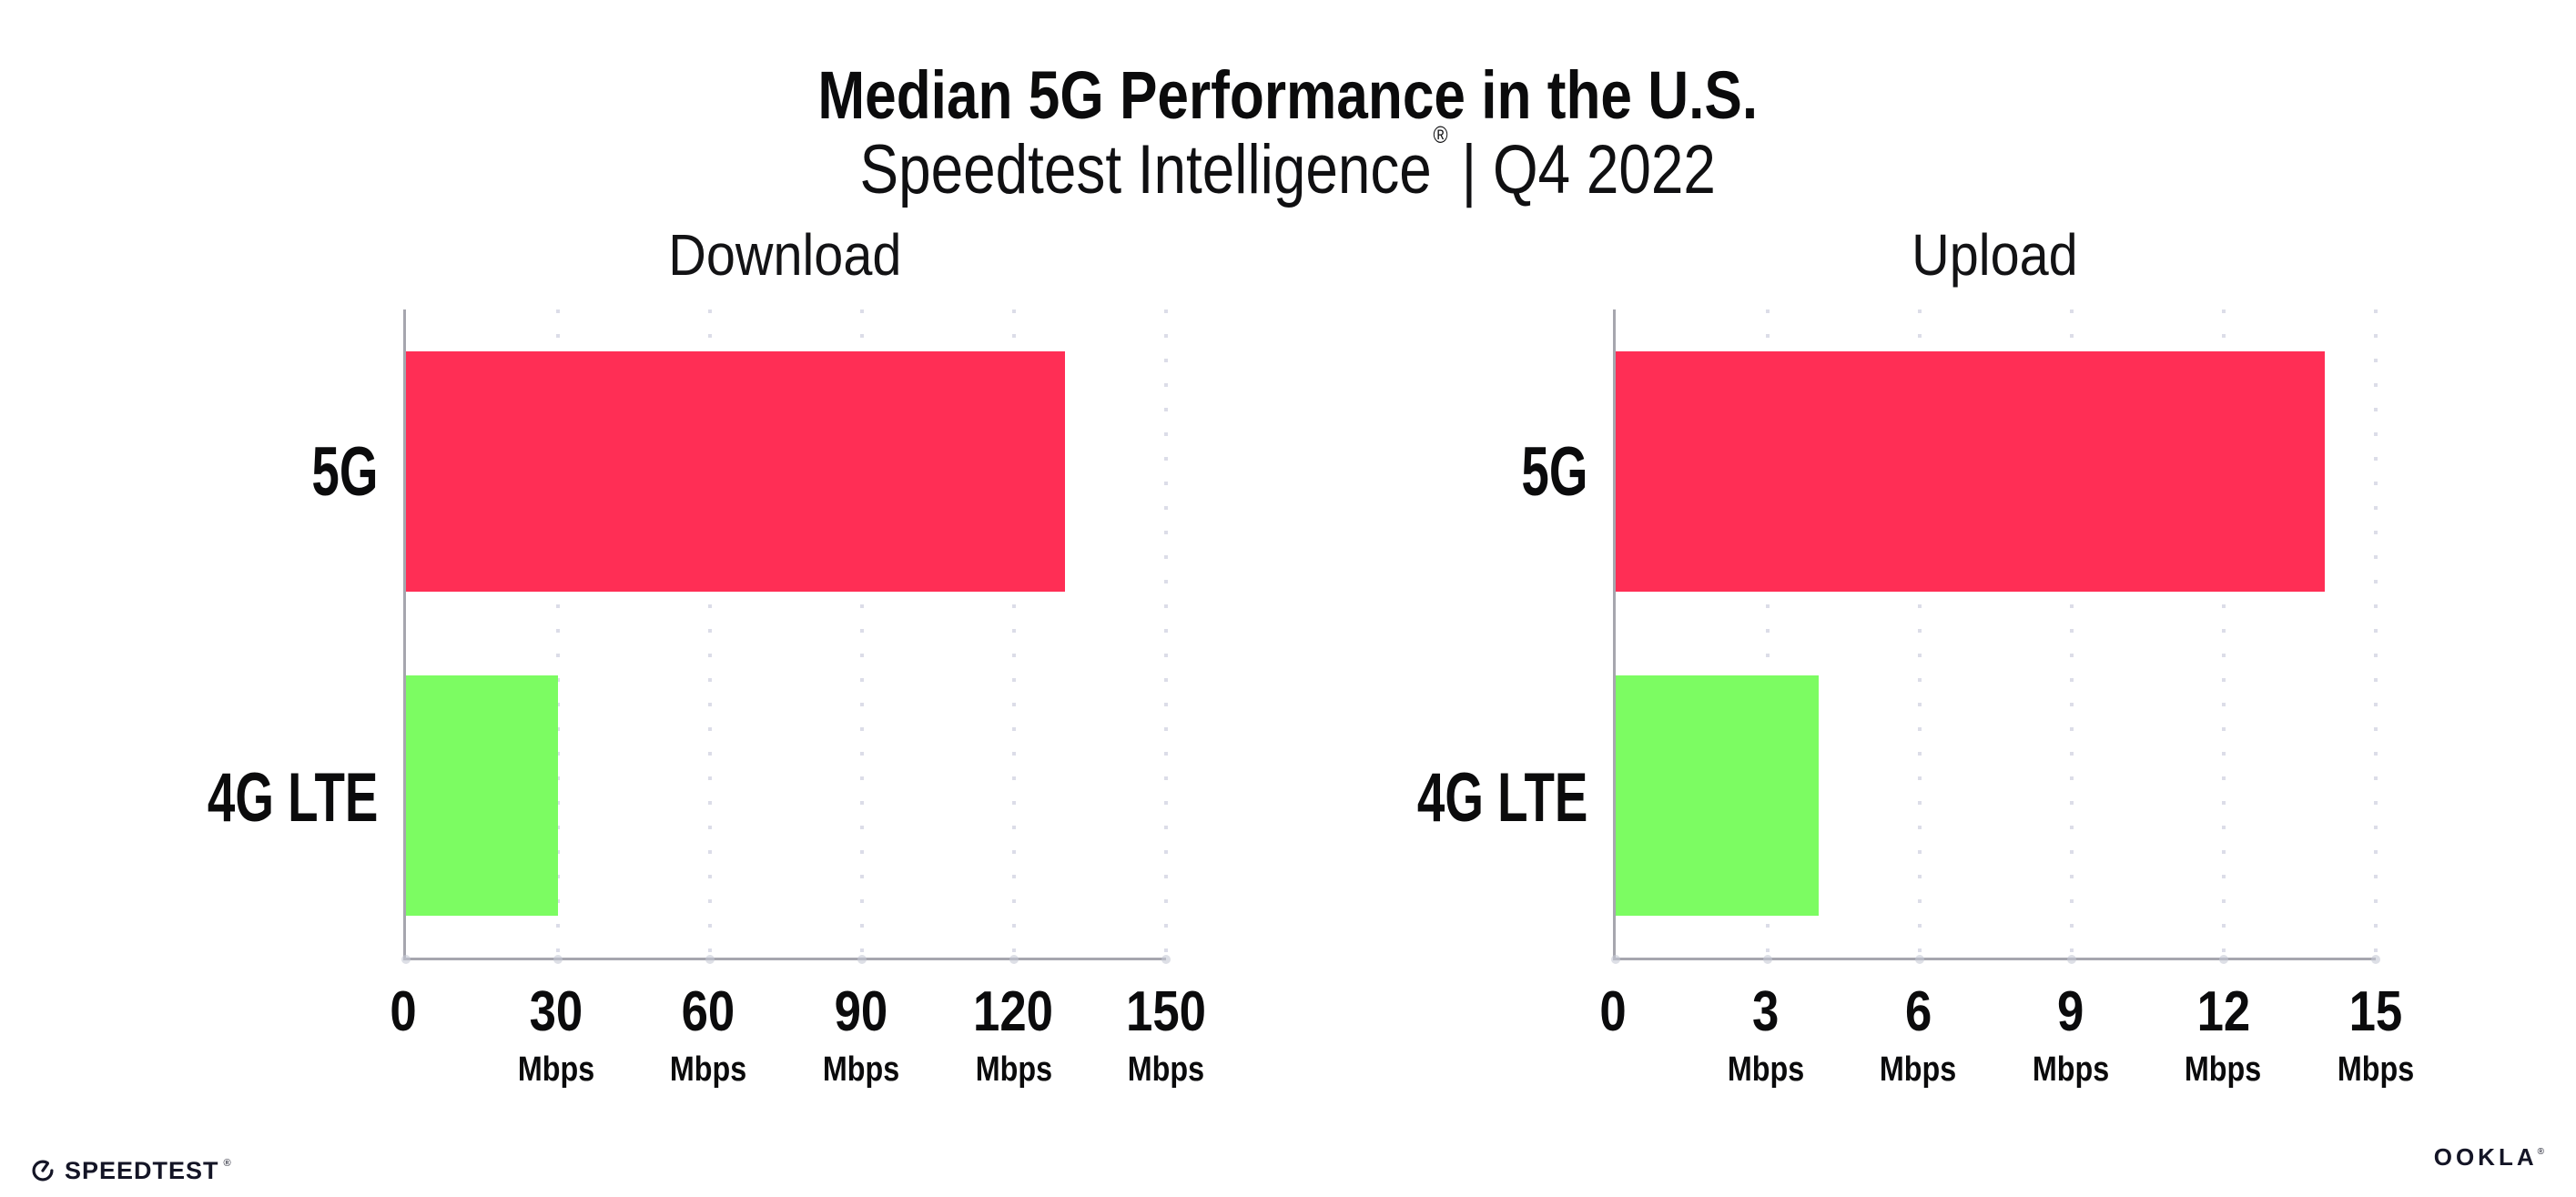 The image size is (2576, 1197). I want to click on x-tick-value: 3, so click(1765, 1011).